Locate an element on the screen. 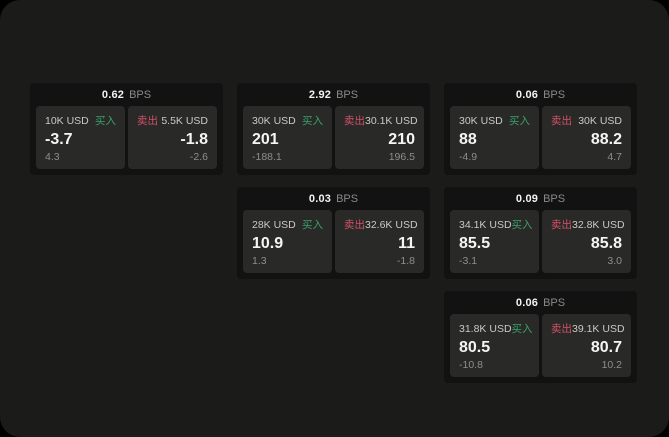  card-header: 0.62 BPS is located at coordinates (126, 94).